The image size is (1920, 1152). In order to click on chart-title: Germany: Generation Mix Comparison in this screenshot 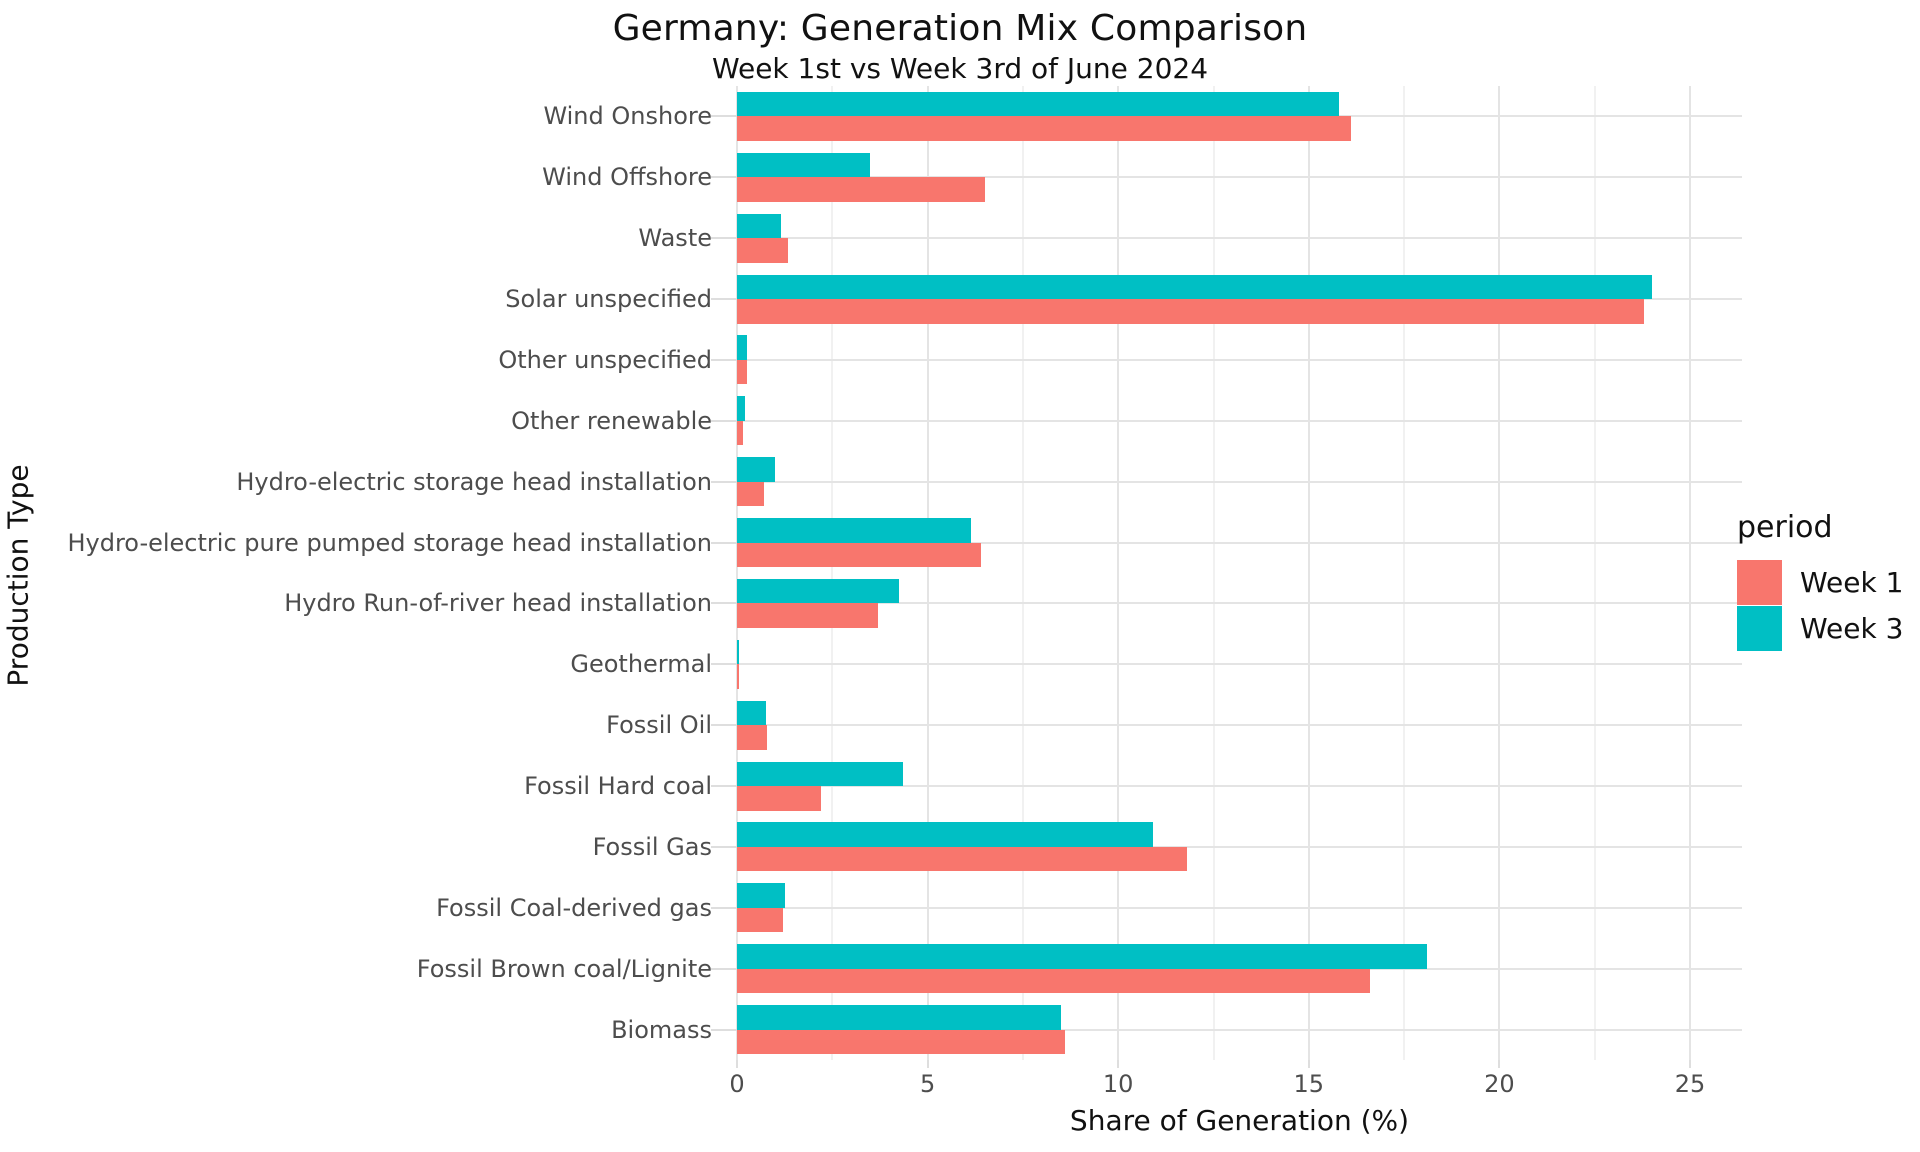, I will do `click(960, 28)`.